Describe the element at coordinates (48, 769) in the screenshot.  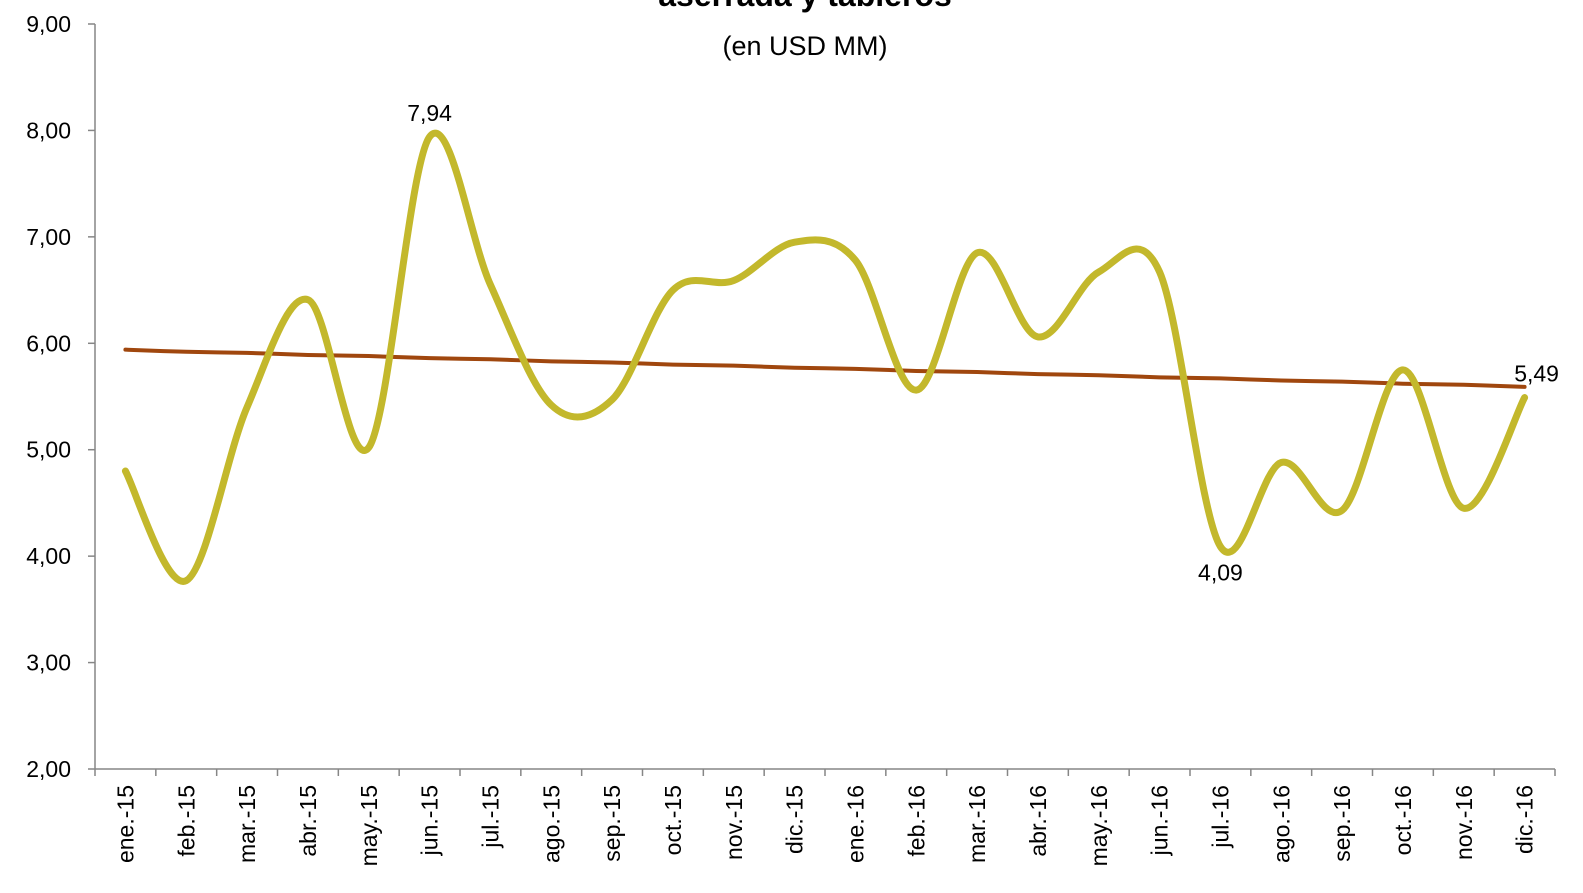
I see `y-tick-label: 2,00` at that location.